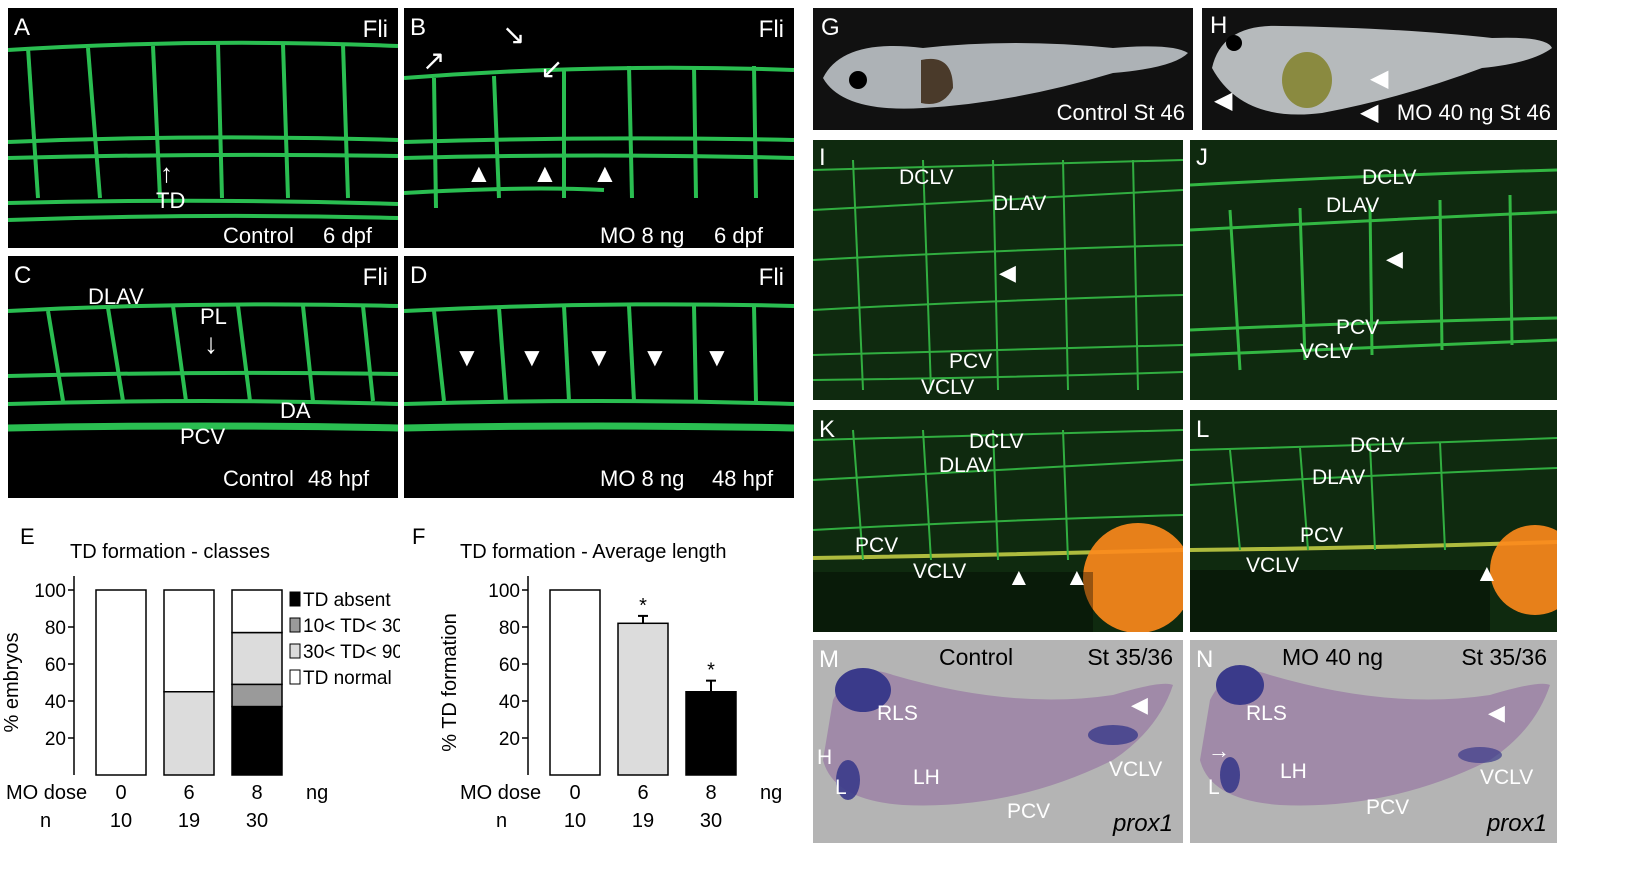 The height and width of the screenshot is (883, 1630). What do you see at coordinates (827, 429) in the screenshot?
I see `panel-letter-k: K` at bounding box center [827, 429].